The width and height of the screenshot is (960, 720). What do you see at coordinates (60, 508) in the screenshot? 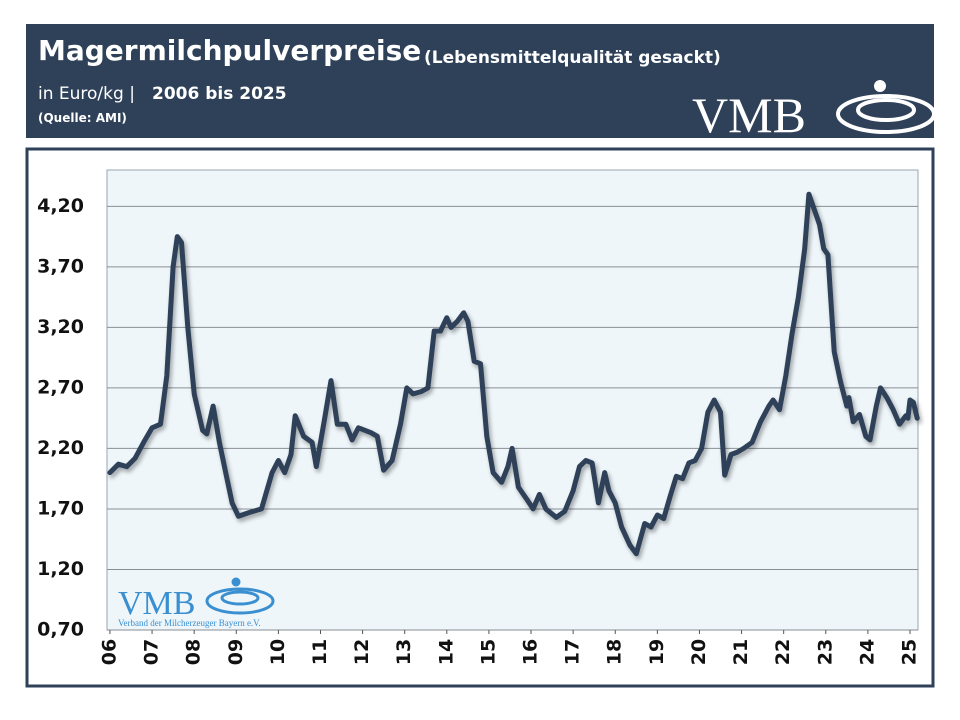
I see `y-tick-label: 1,70` at bounding box center [60, 508].